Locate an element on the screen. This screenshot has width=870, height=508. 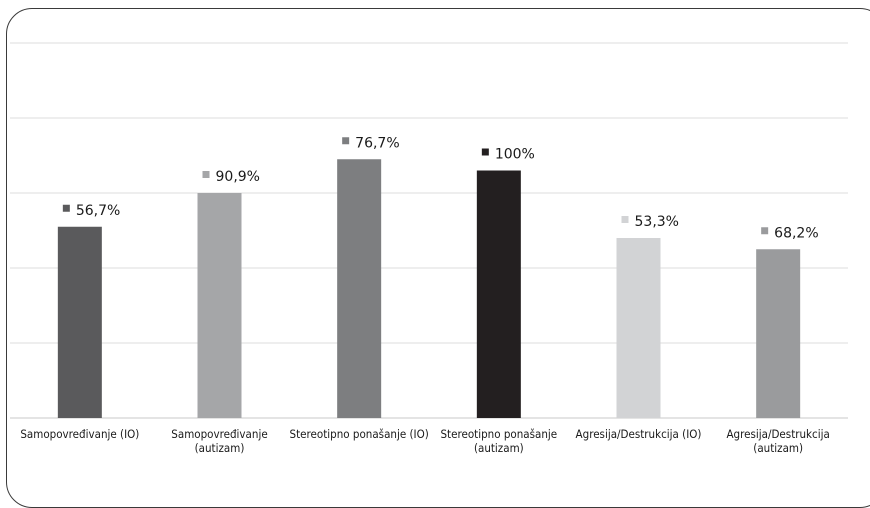
value-label-4: 100% is located at coordinates (515, 155).